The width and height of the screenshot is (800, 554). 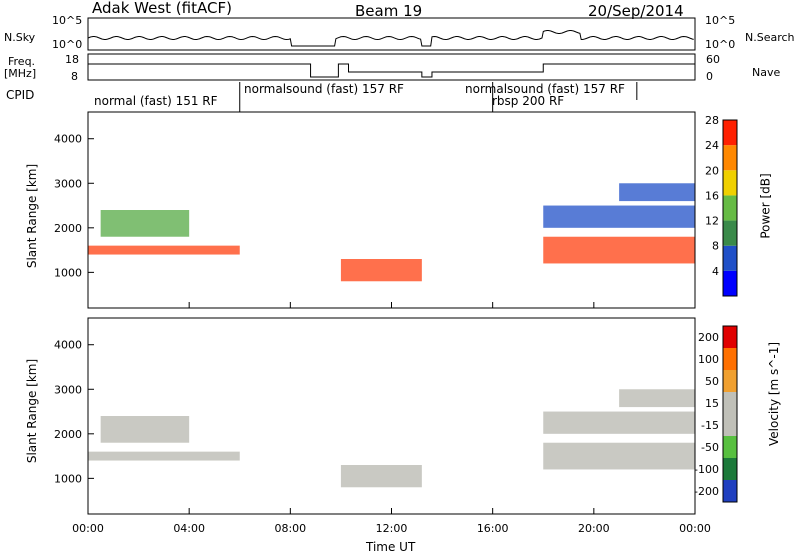 I want to click on velocity-colorbar-tick-0: 200, so click(x=708, y=337).